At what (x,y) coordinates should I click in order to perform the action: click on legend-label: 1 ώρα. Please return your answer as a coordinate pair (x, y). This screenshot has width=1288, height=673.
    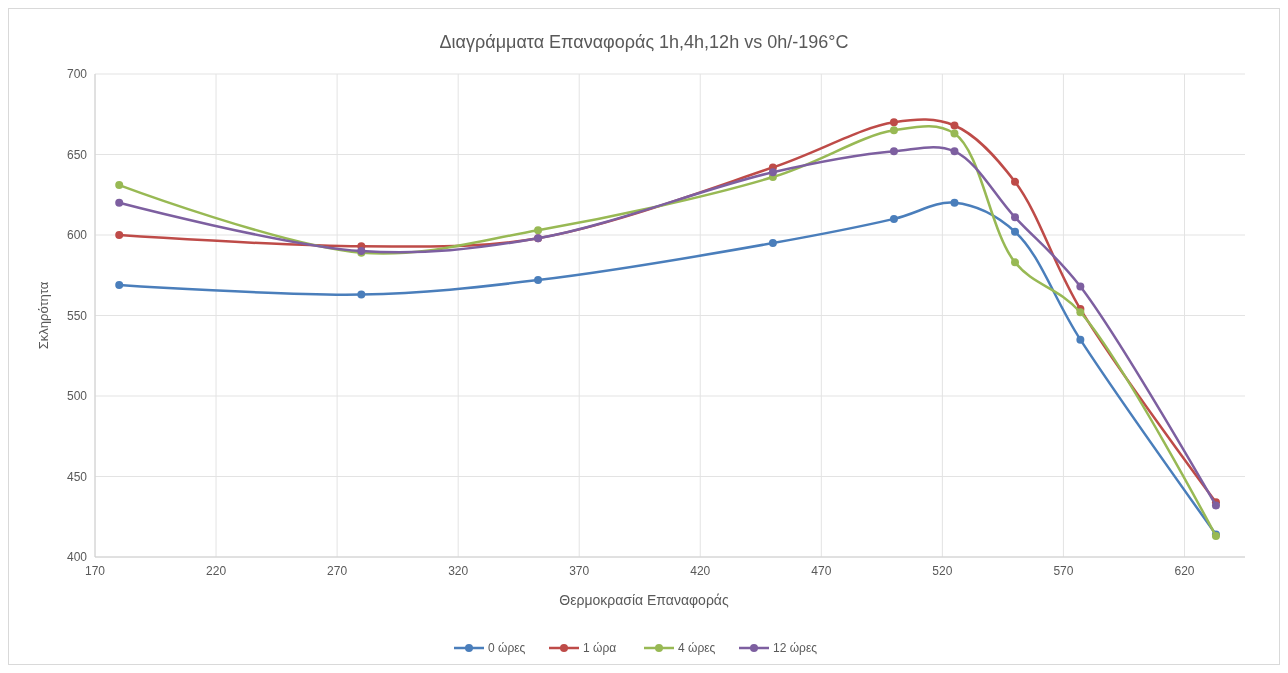
    Looking at the image, I should click on (600, 648).